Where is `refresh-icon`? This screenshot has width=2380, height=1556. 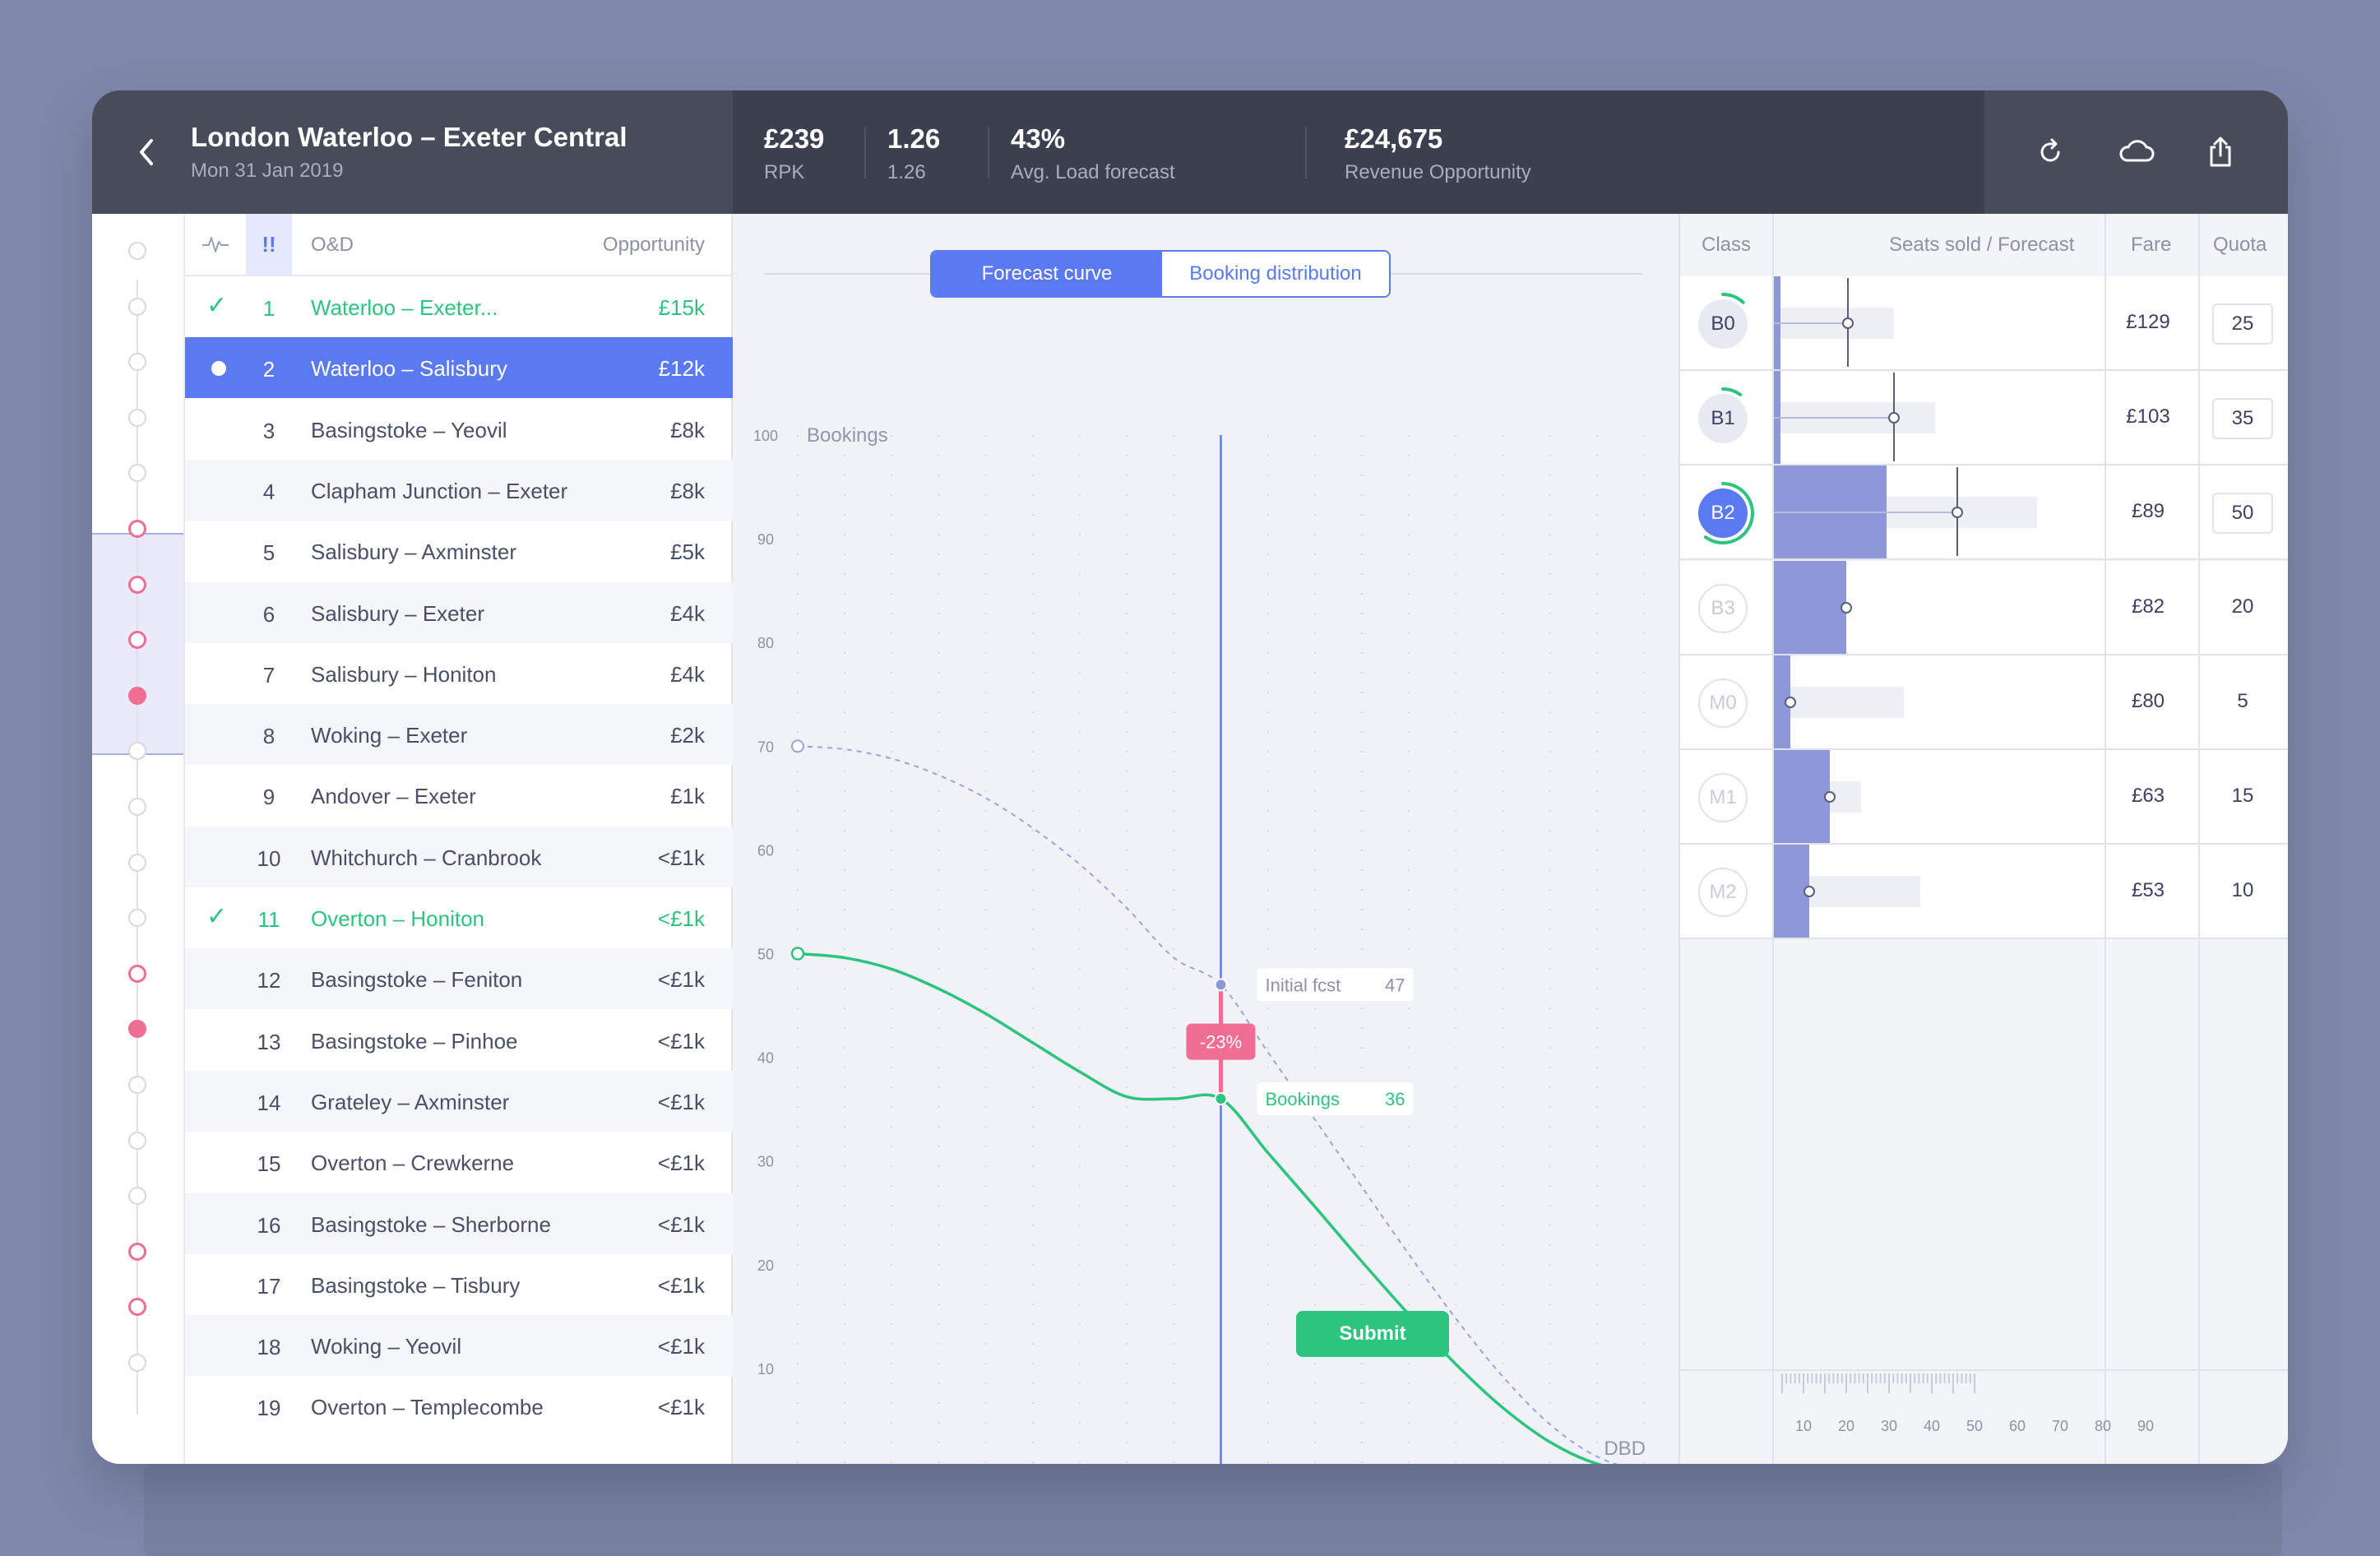
refresh-icon is located at coordinates (2050, 150).